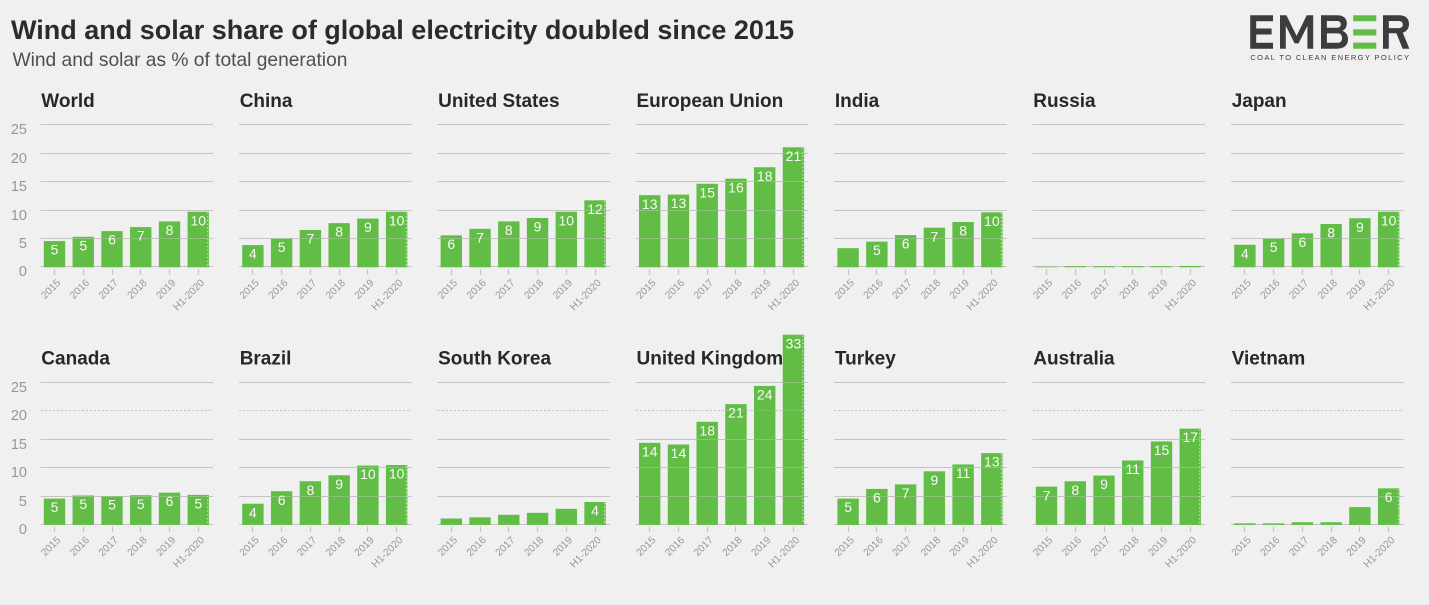  Describe the element at coordinates (498, 101) in the screenshot. I see `svg-text: United States` at that location.